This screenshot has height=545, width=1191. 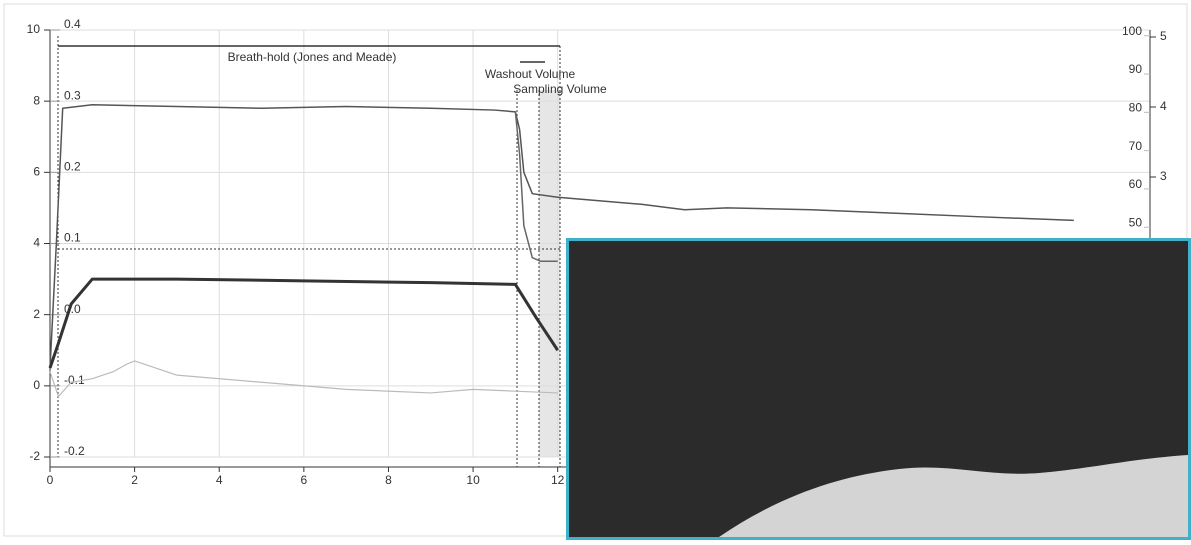 I want to click on y-tick-label: -2, so click(x=34, y=456).